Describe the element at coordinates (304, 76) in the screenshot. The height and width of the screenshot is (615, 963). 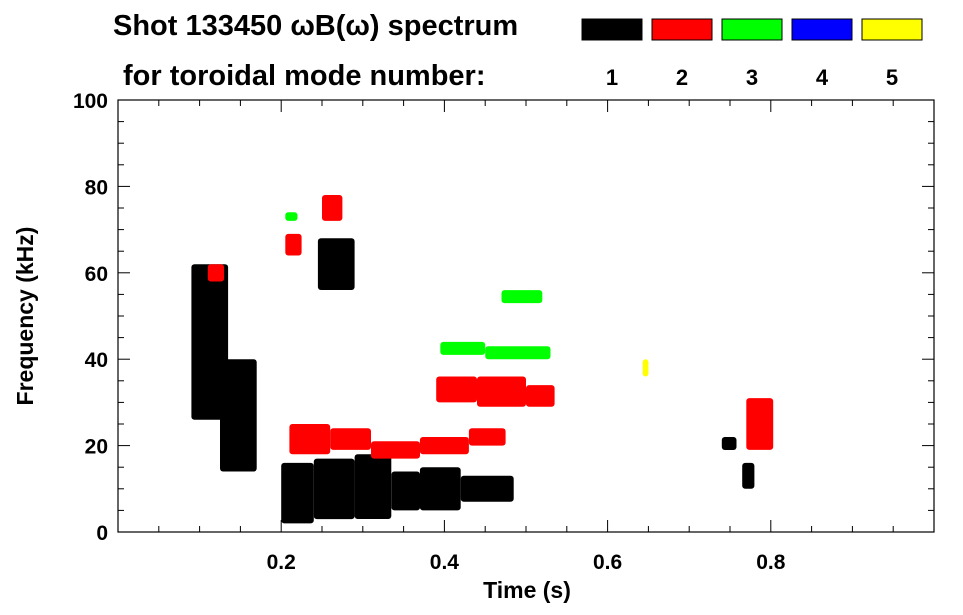
I see `chart-title-line2: for toroidal mode number:` at that location.